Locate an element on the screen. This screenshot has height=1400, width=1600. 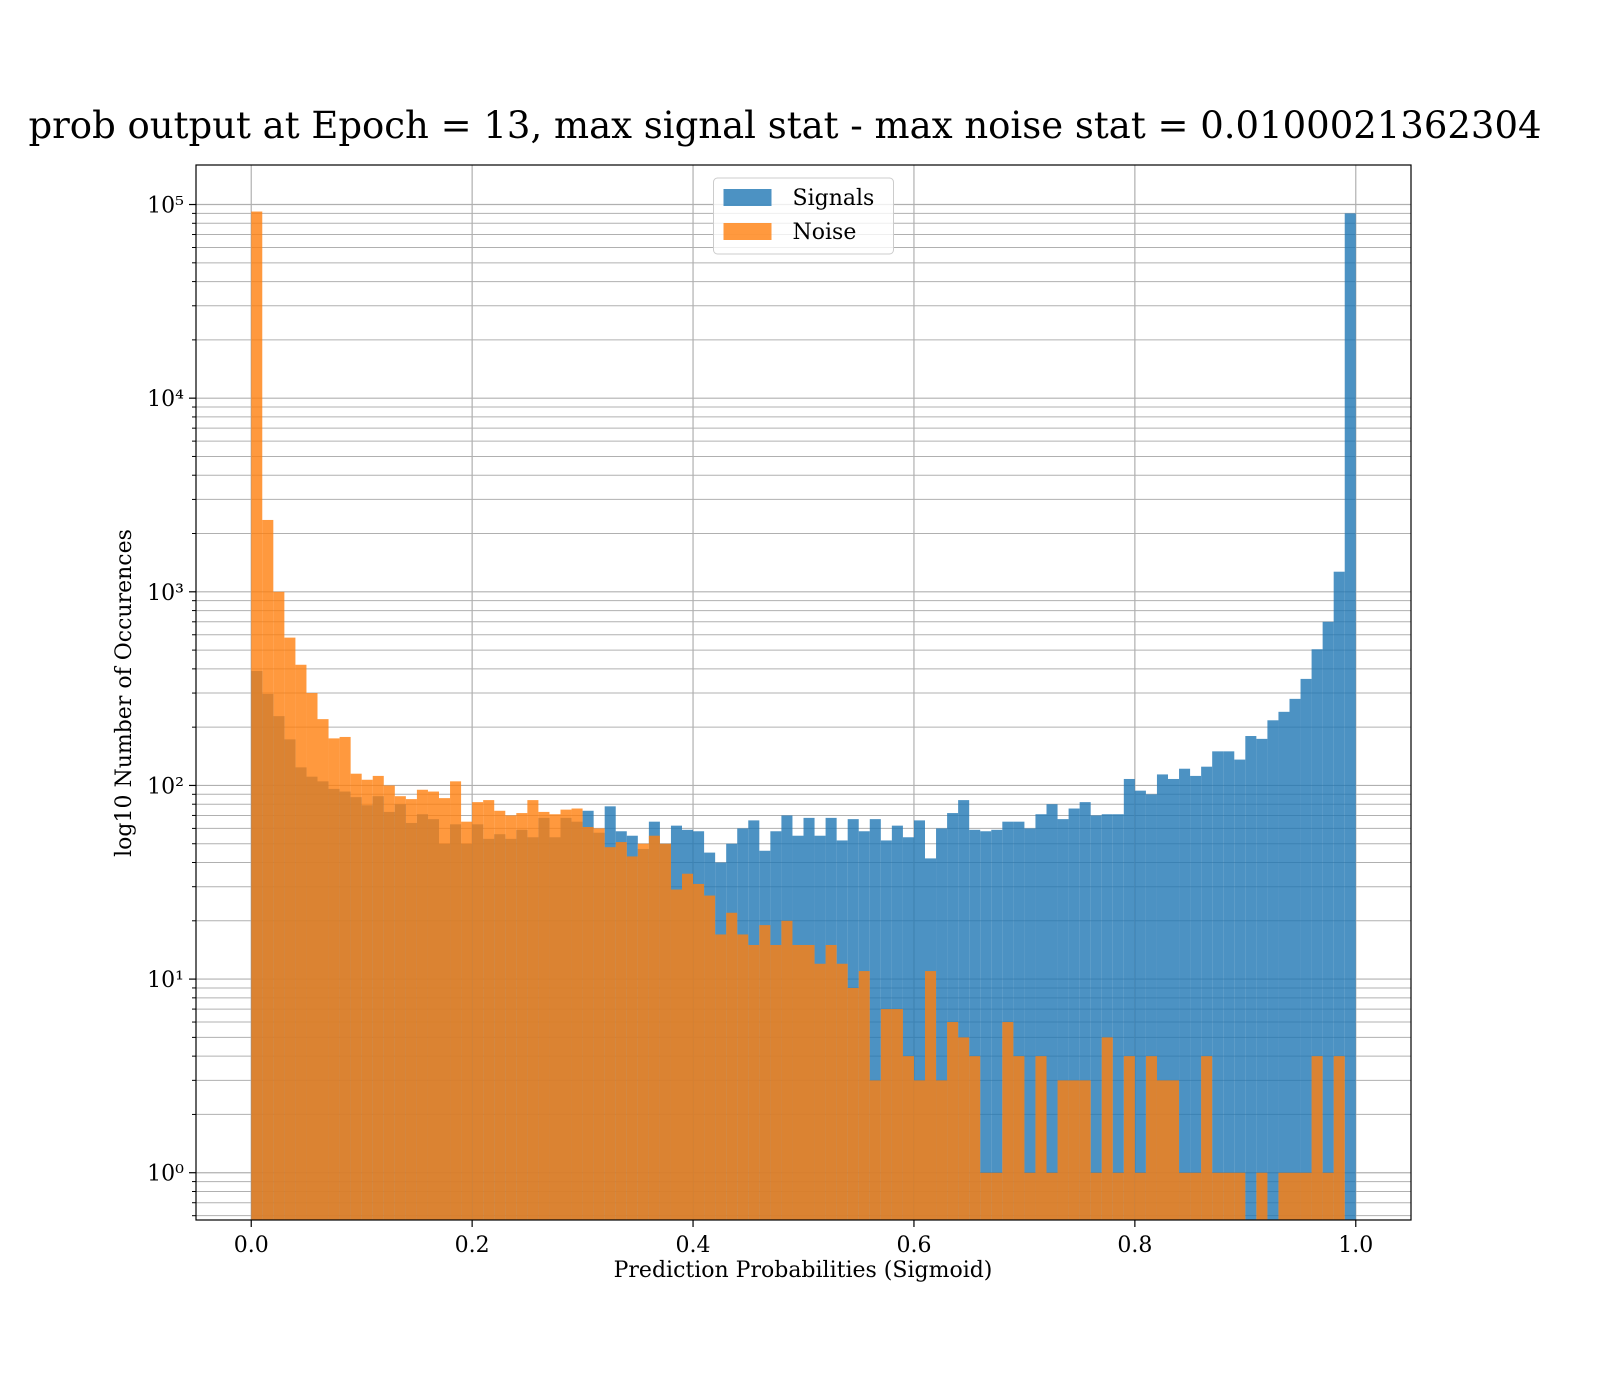
legend-label: Signals is located at coordinates (834, 198).